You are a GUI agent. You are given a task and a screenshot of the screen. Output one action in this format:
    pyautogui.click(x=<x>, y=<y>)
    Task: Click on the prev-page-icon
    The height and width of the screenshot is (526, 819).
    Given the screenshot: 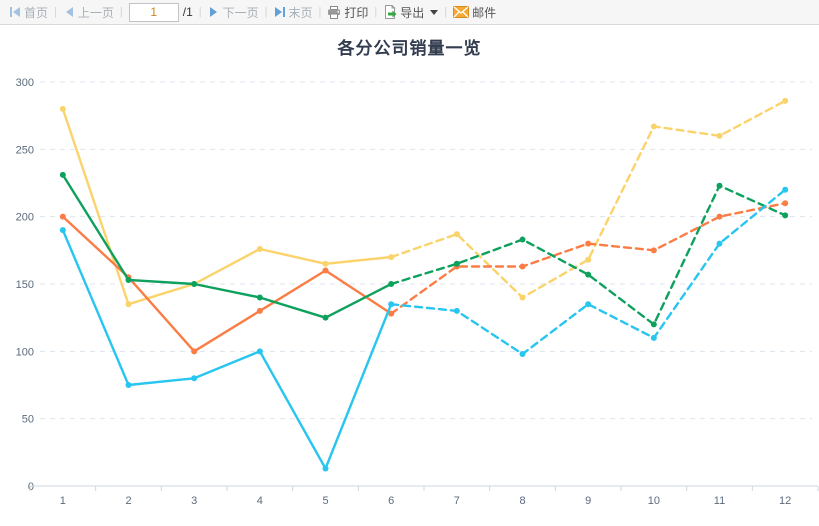 What is the action you would take?
    pyautogui.click(x=69, y=12)
    